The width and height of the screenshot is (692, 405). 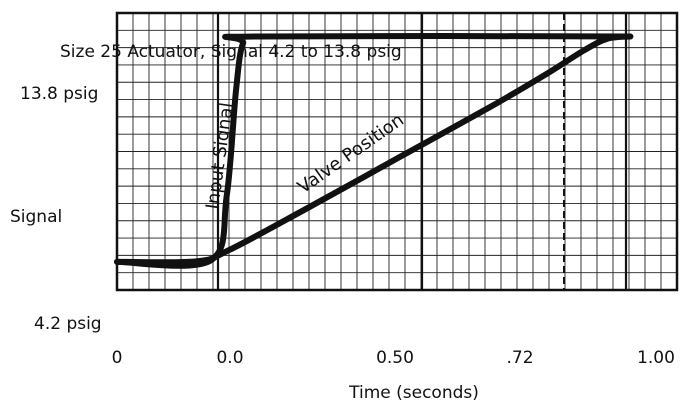 What do you see at coordinates (117, 358) in the screenshot?
I see `x-tick-label-0: 0` at bounding box center [117, 358].